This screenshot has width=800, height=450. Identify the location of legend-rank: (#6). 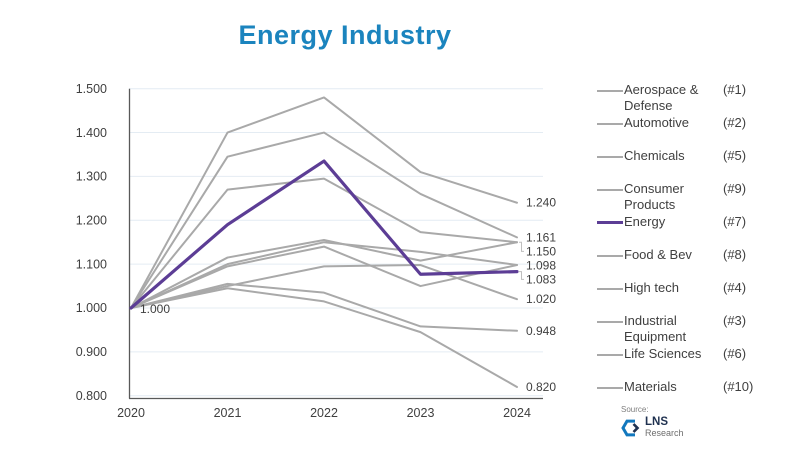
(735, 353).